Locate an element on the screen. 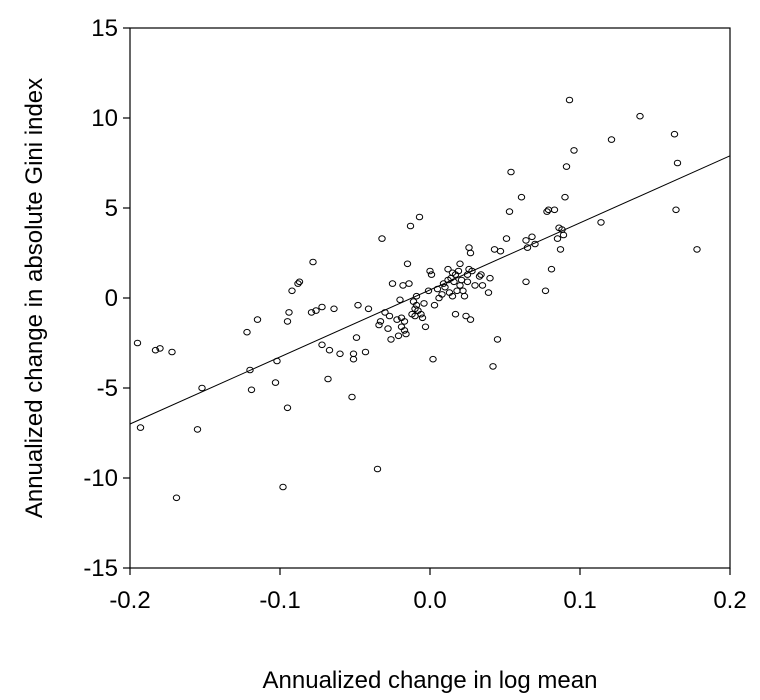  x-axis-tick-labels: -0.2 -0.1 0.0 0.1 0.2 is located at coordinates (427, 600).